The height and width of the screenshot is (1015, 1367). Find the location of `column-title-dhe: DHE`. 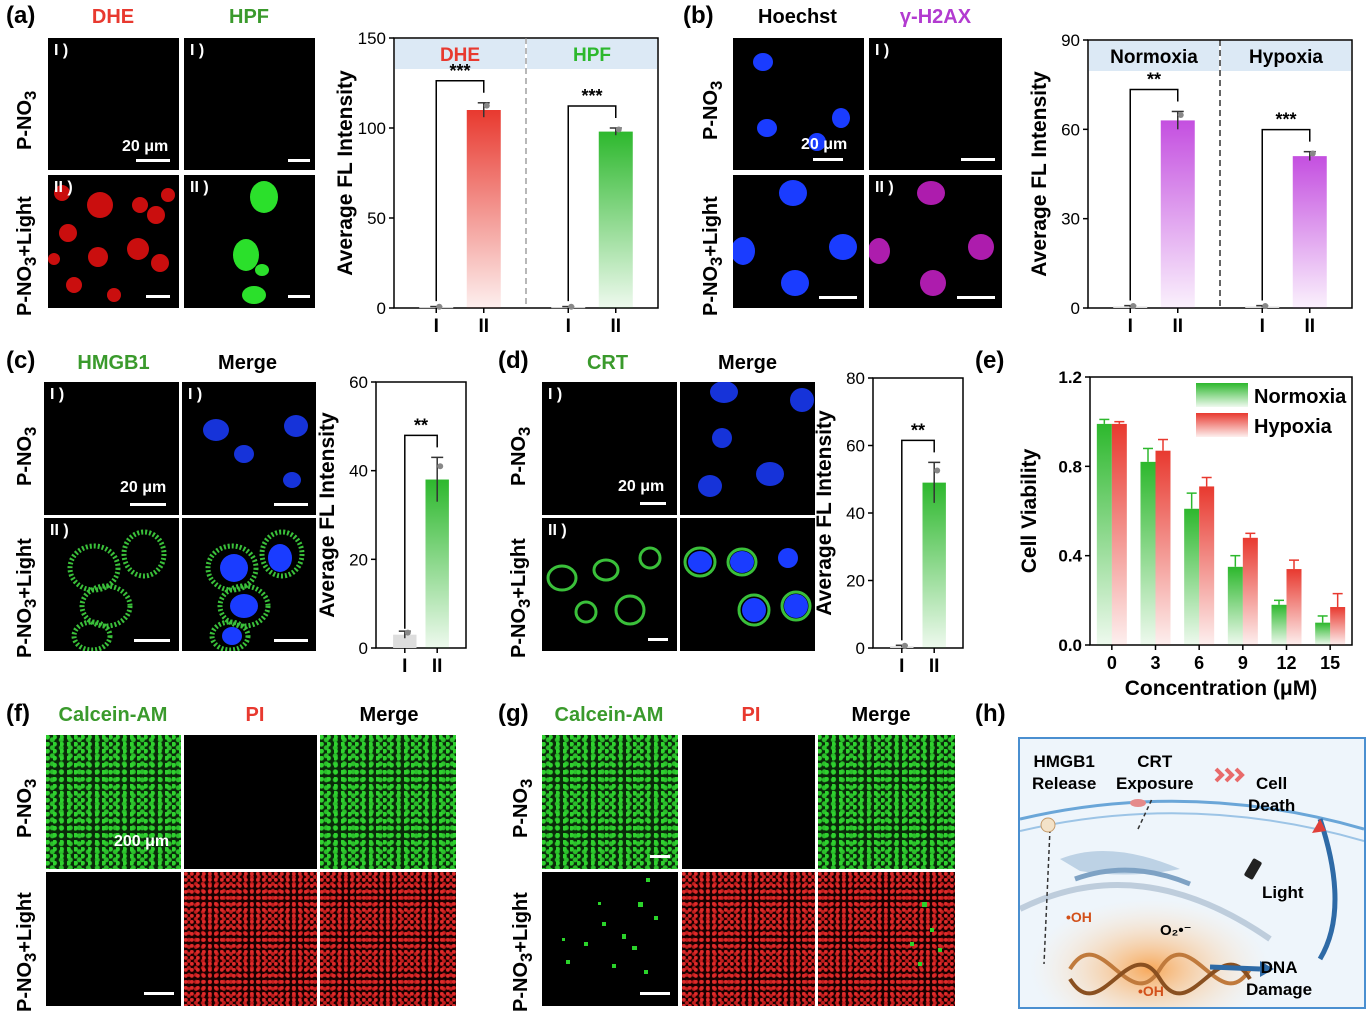

column-title-dhe: DHE is located at coordinates (113, 17).